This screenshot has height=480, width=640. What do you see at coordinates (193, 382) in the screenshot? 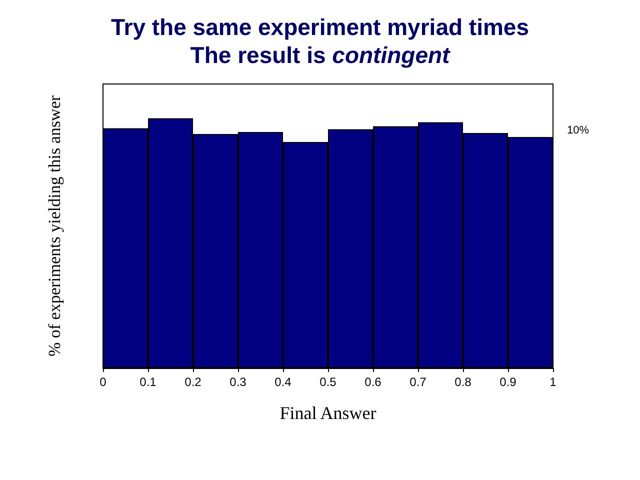
I see `x-tick-label: 0.2` at bounding box center [193, 382].